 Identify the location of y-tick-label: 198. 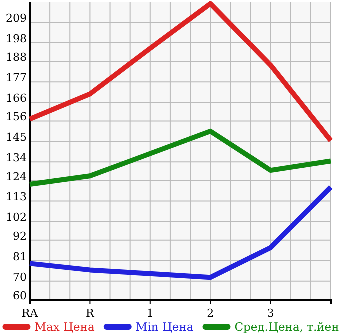
(16, 39).